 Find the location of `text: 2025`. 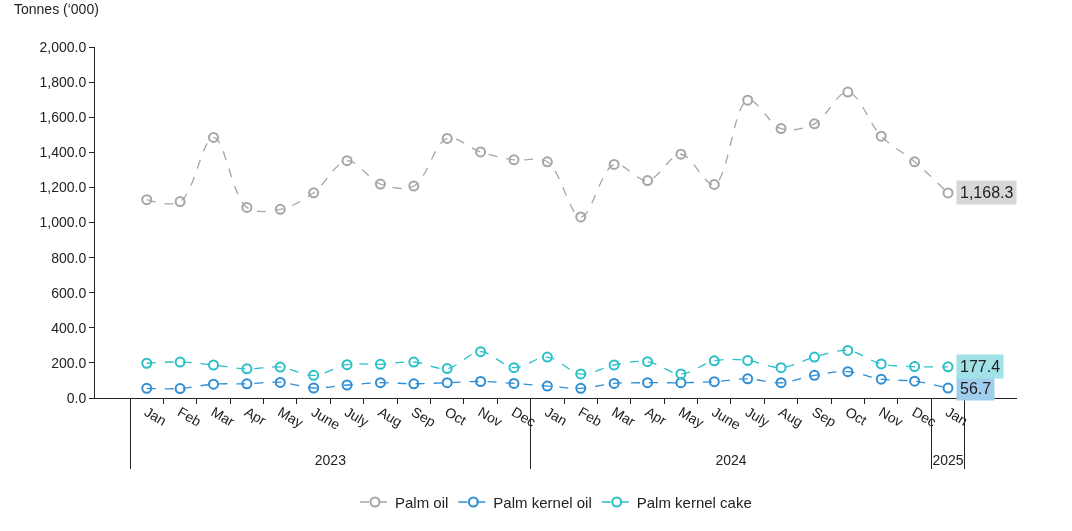

text: 2025 is located at coordinates (948, 460).